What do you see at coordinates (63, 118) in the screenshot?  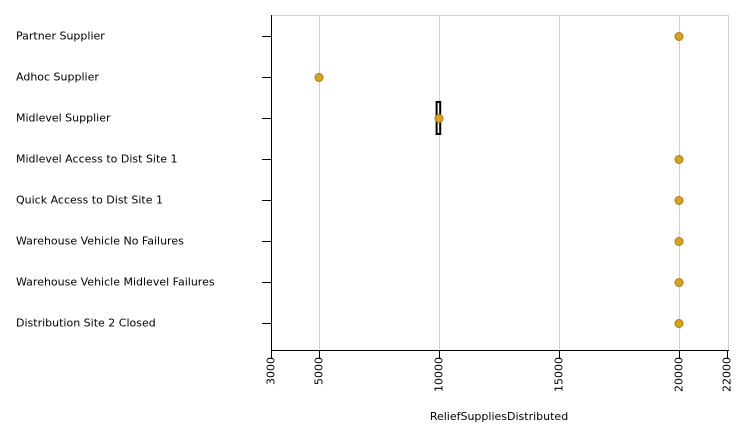 I see `y-tick-label: Midlevel Supplier` at bounding box center [63, 118].